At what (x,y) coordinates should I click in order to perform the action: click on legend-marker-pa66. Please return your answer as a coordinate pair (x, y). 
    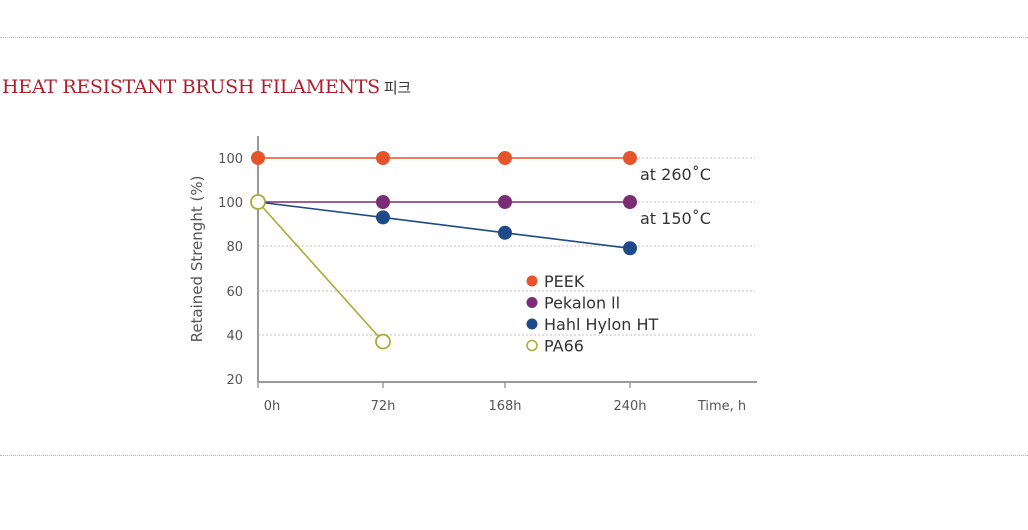
    Looking at the image, I should click on (532, 345).